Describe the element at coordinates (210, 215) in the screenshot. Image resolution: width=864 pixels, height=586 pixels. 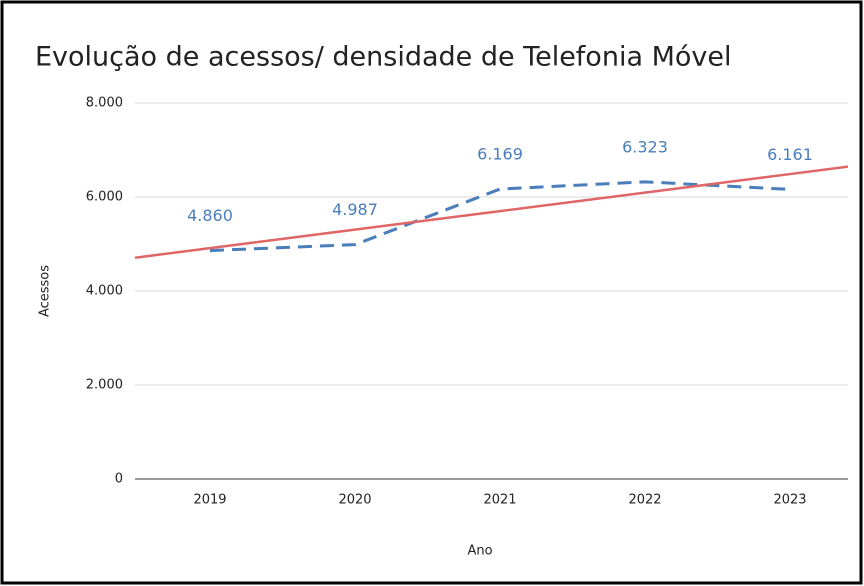
I see `data-label: 4.860` at that location.